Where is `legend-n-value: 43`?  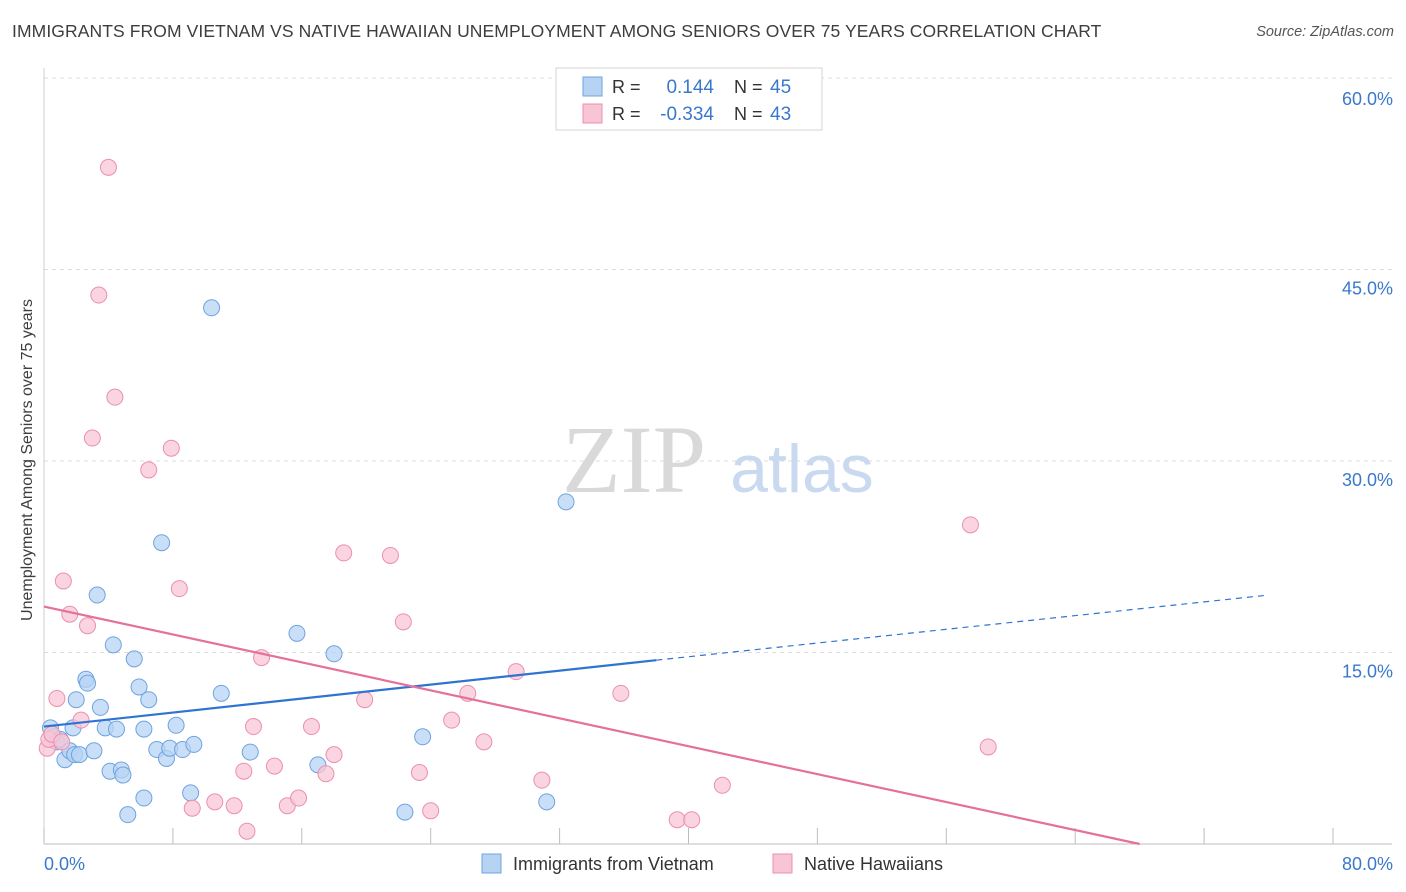
legend-n-value: 43 is located at coordinates (780, 114).